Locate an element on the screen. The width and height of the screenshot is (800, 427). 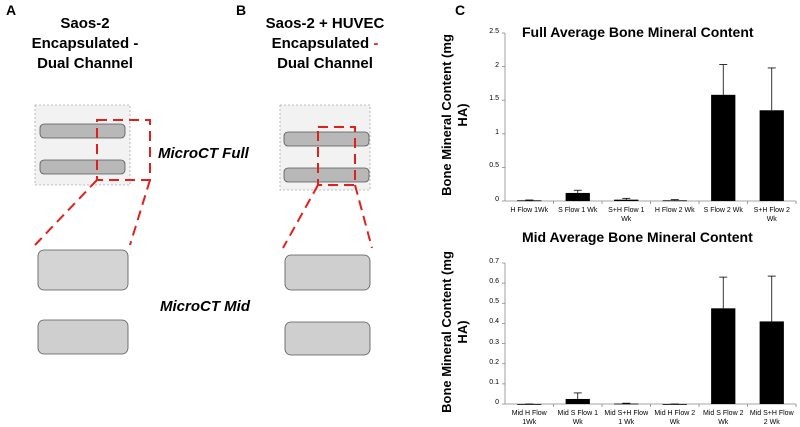
scan-label: MicroCT Full is located at coordinates (203, 153).